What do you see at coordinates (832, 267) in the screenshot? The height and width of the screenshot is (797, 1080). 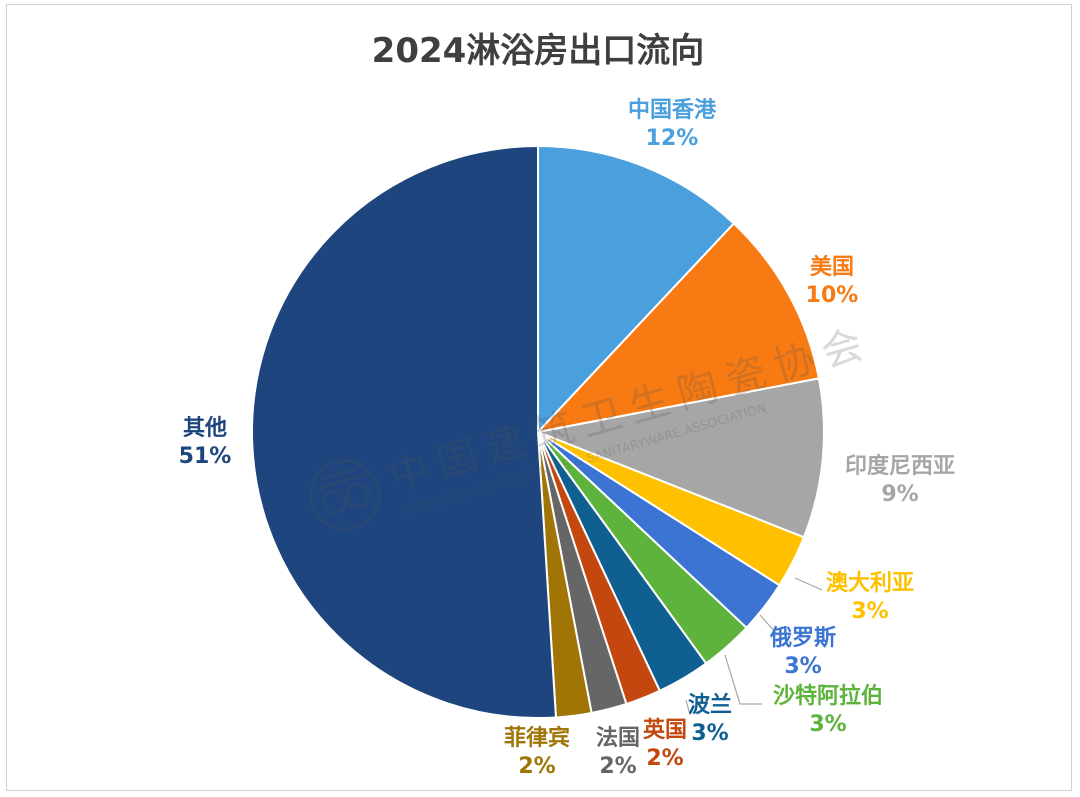 I see `slice-label: 美国` at bounding box center [832, 267].